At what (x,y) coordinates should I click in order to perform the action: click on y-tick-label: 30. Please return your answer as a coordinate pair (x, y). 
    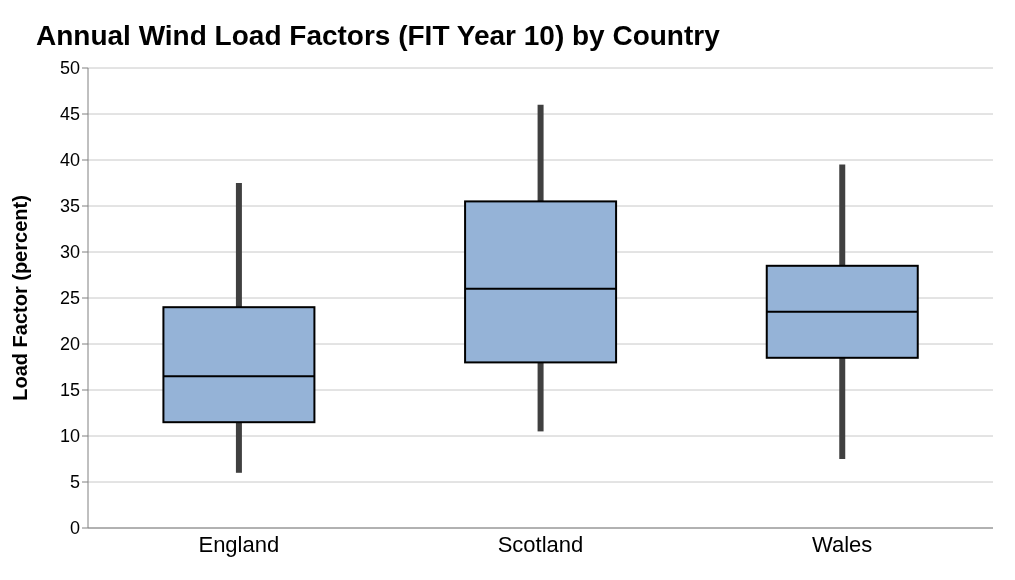
    Looking at the image, I should click on (69, 252).